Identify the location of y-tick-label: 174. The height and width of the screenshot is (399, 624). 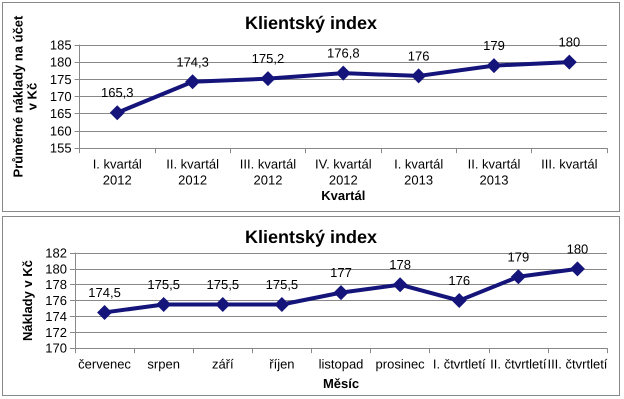
(56, 316).